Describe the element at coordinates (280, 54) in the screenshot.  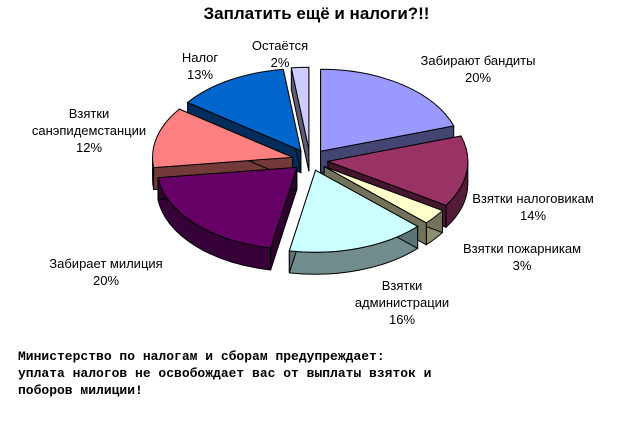
I see `slice-label: Остаётся 2%` at that location.